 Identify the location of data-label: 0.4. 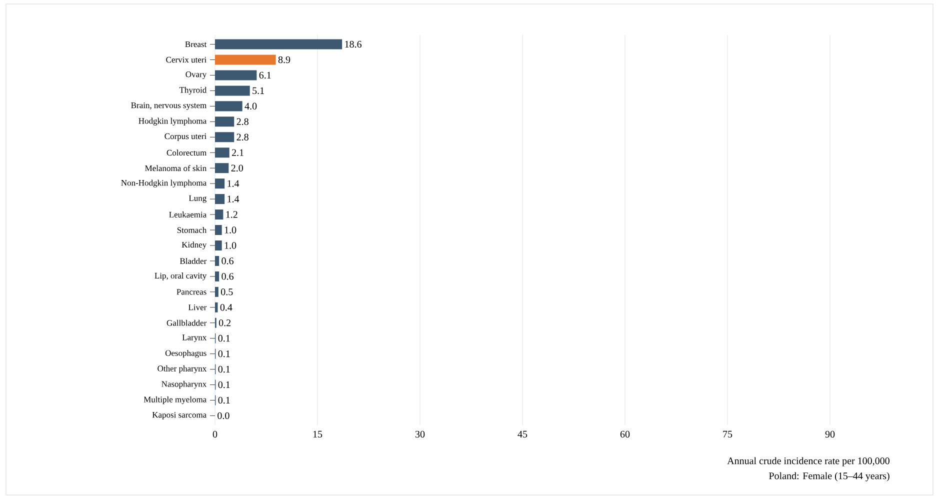
(226, 307).